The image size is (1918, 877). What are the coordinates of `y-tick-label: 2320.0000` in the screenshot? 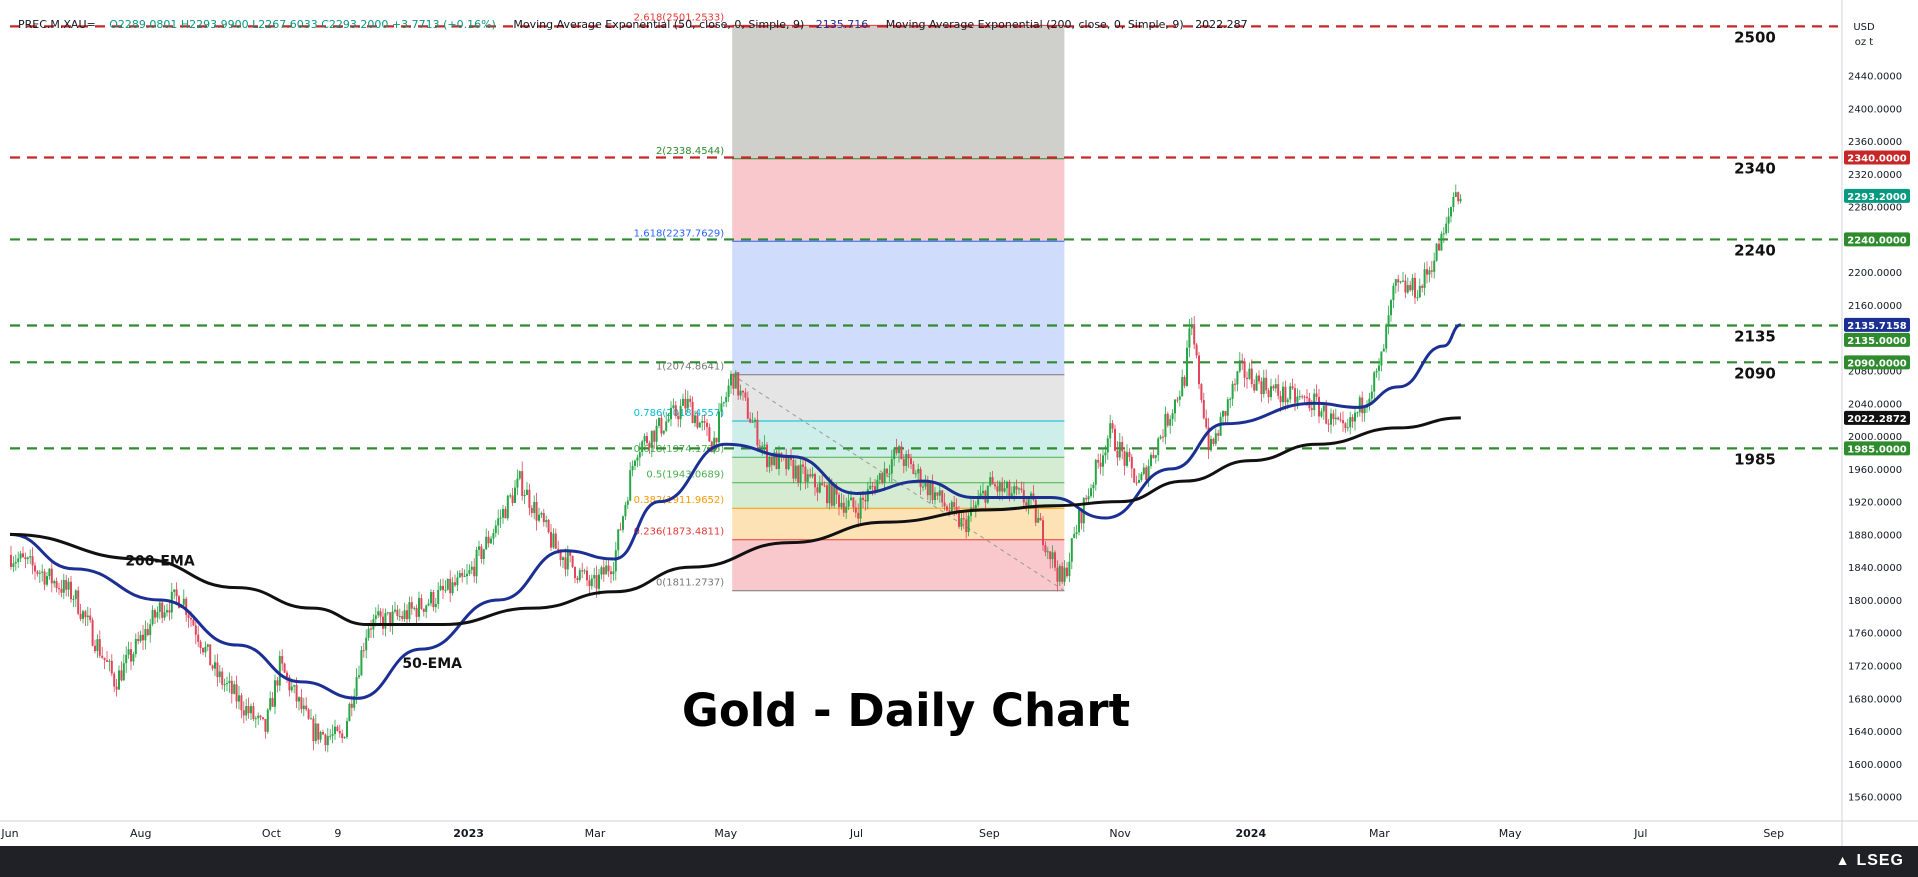 It's located at (1875, 175).